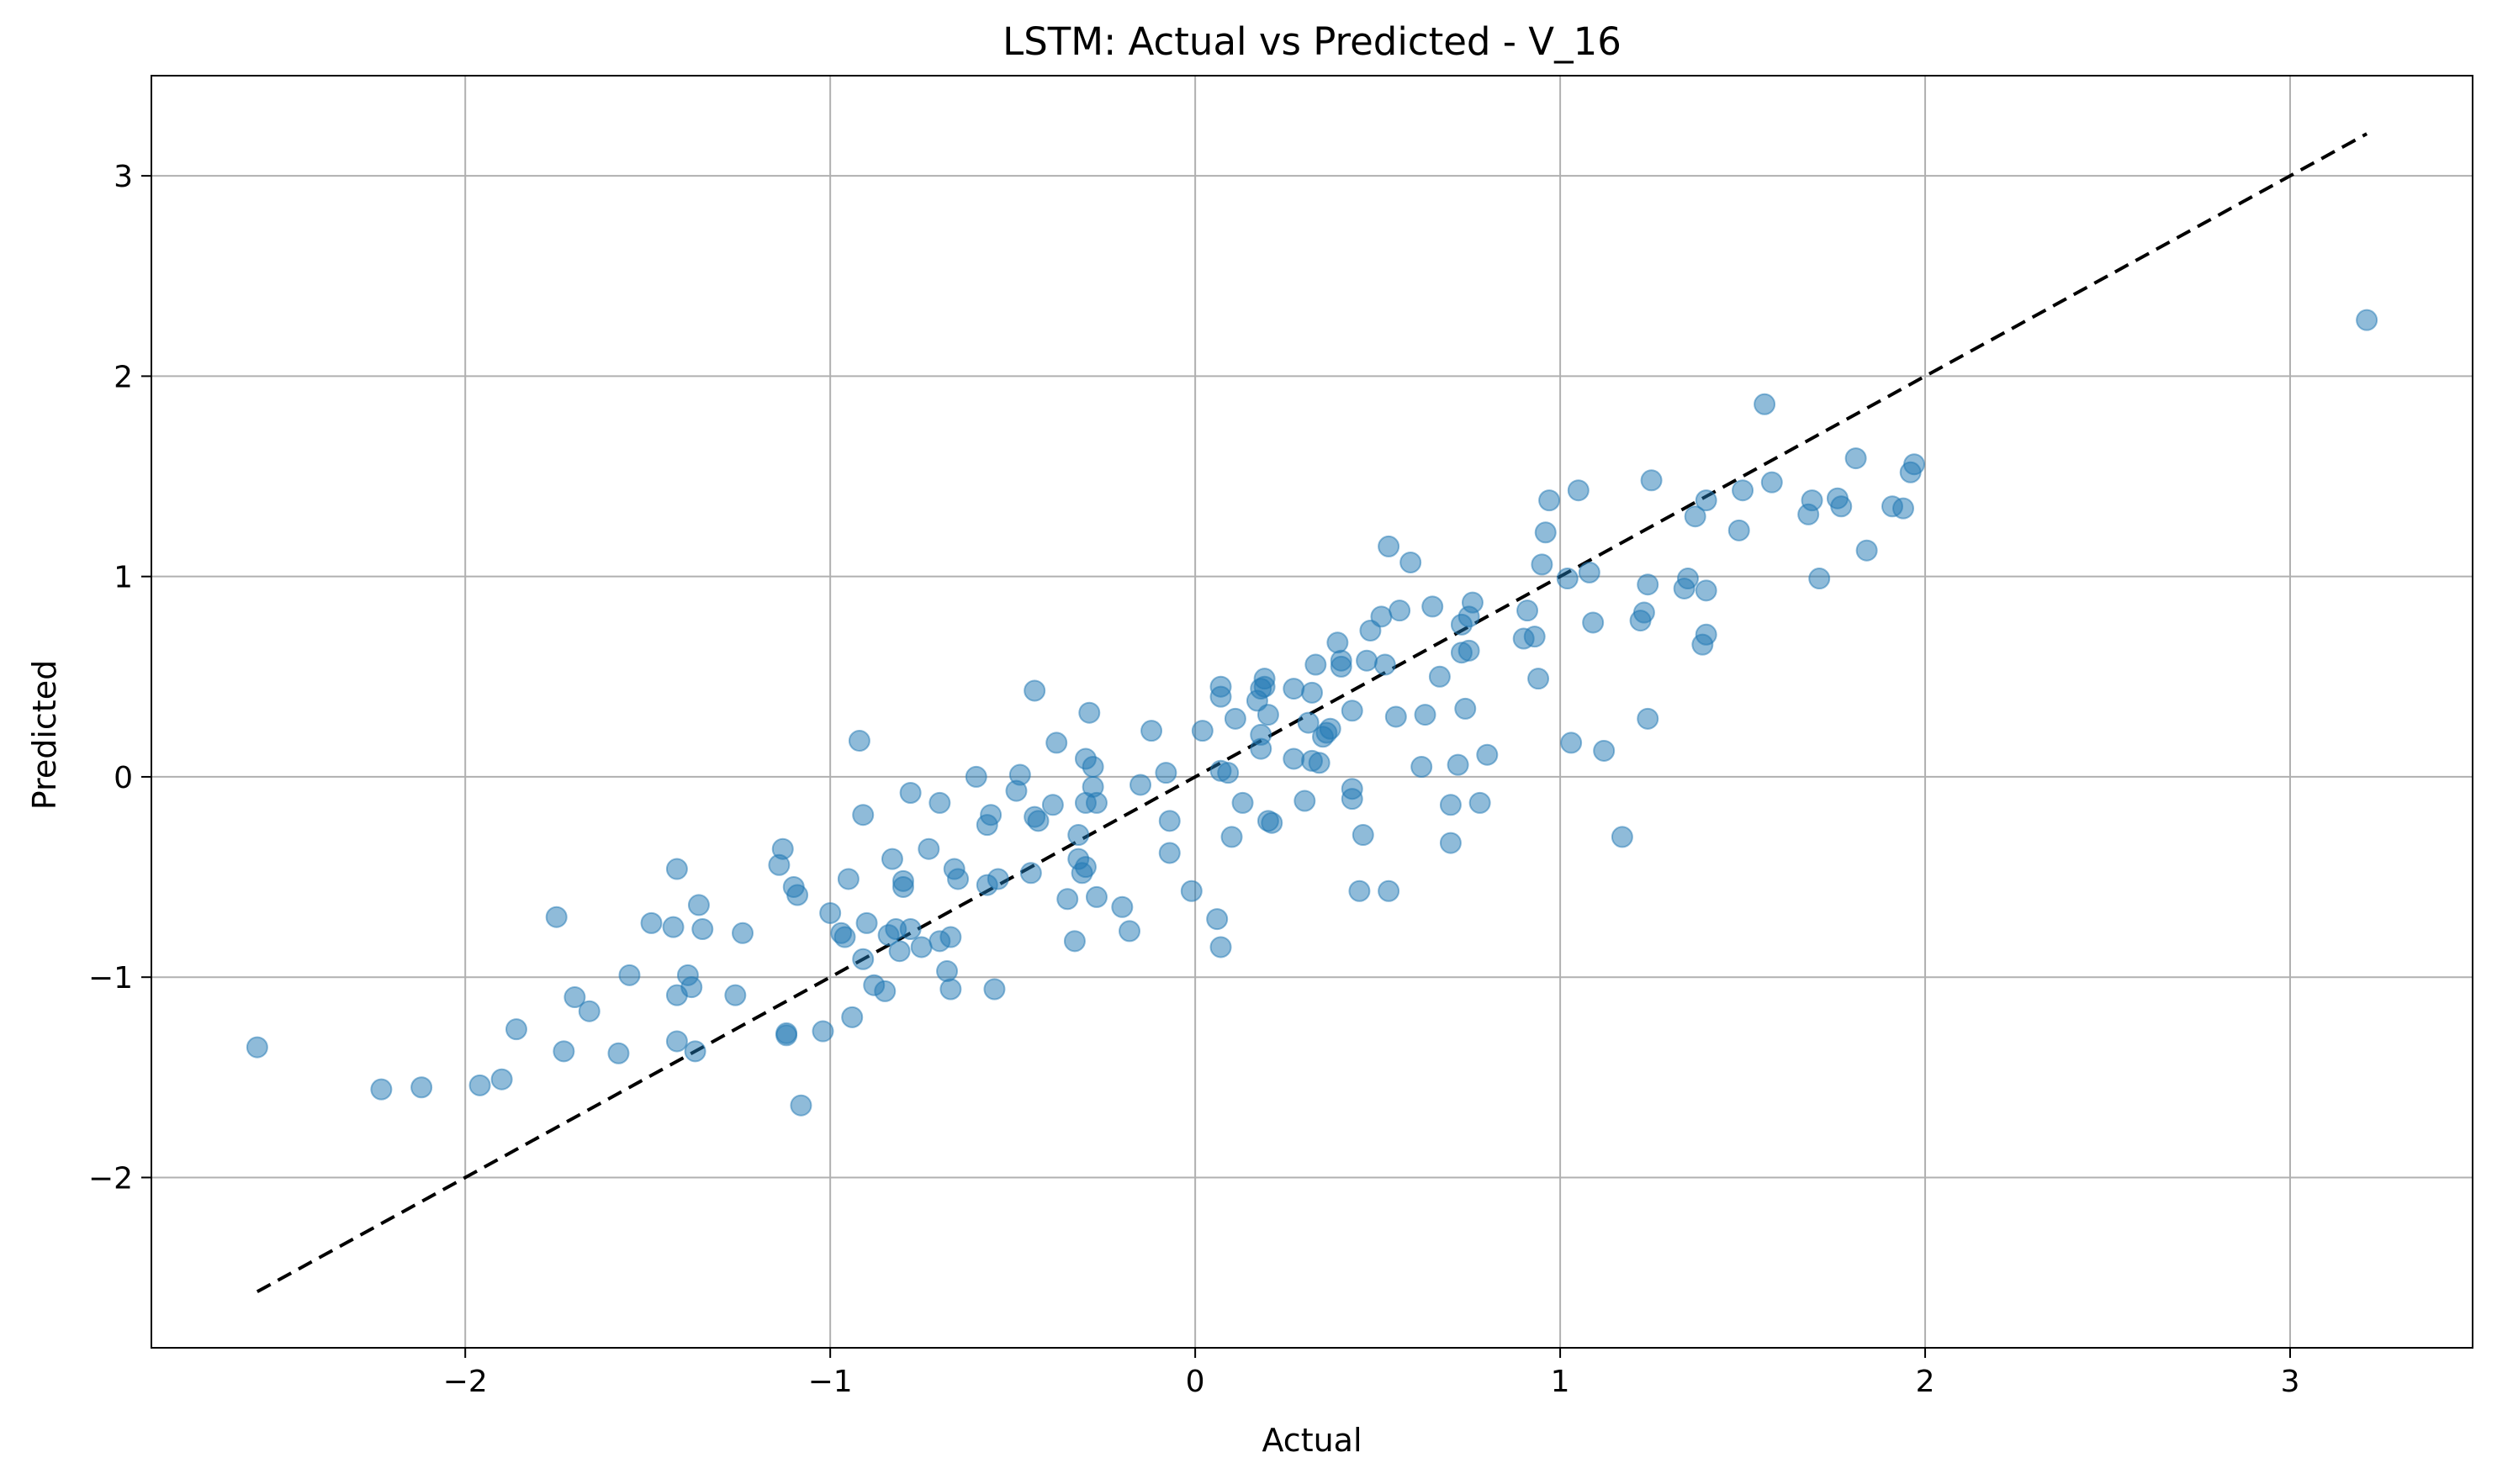 The image size is (2497, 1484). Describe the element at coordinates (1195, 1382) in the screenshot. I see `x-tick-label: 0` at that location.